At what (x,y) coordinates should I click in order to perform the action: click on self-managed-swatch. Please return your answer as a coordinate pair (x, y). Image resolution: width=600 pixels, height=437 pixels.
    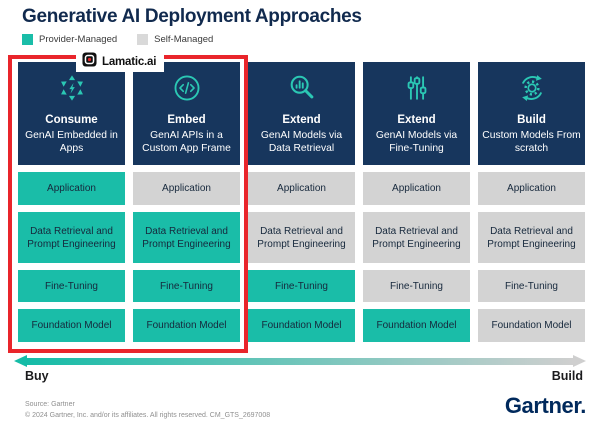
    Looking at the image, I should click on (143, 39).